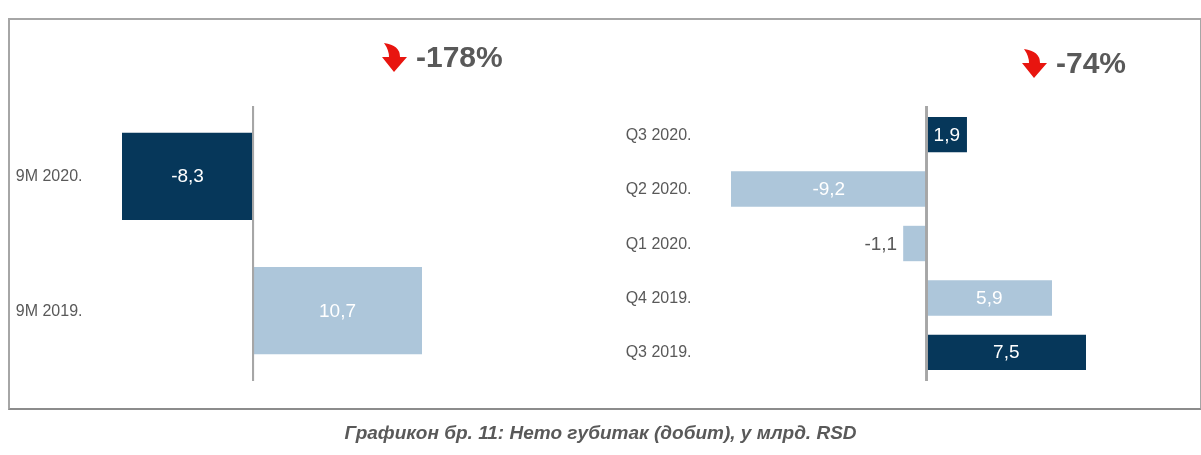  I want to click on data-label: -8,3, so click(187, 176).